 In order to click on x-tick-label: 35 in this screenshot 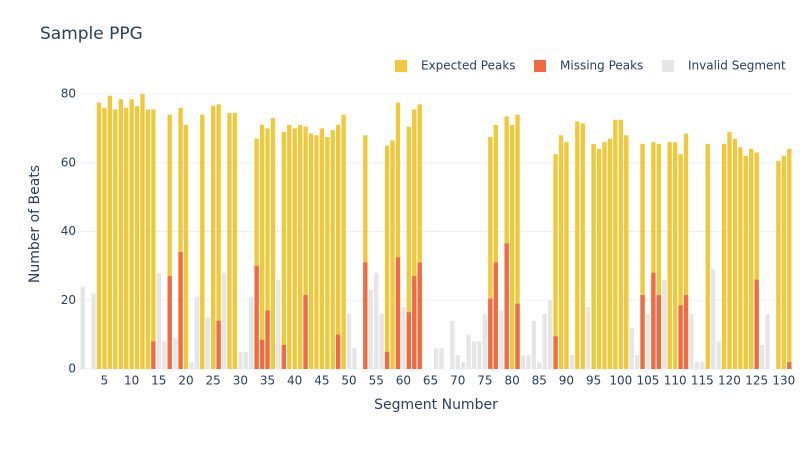, I will do `click(267, 381)`.